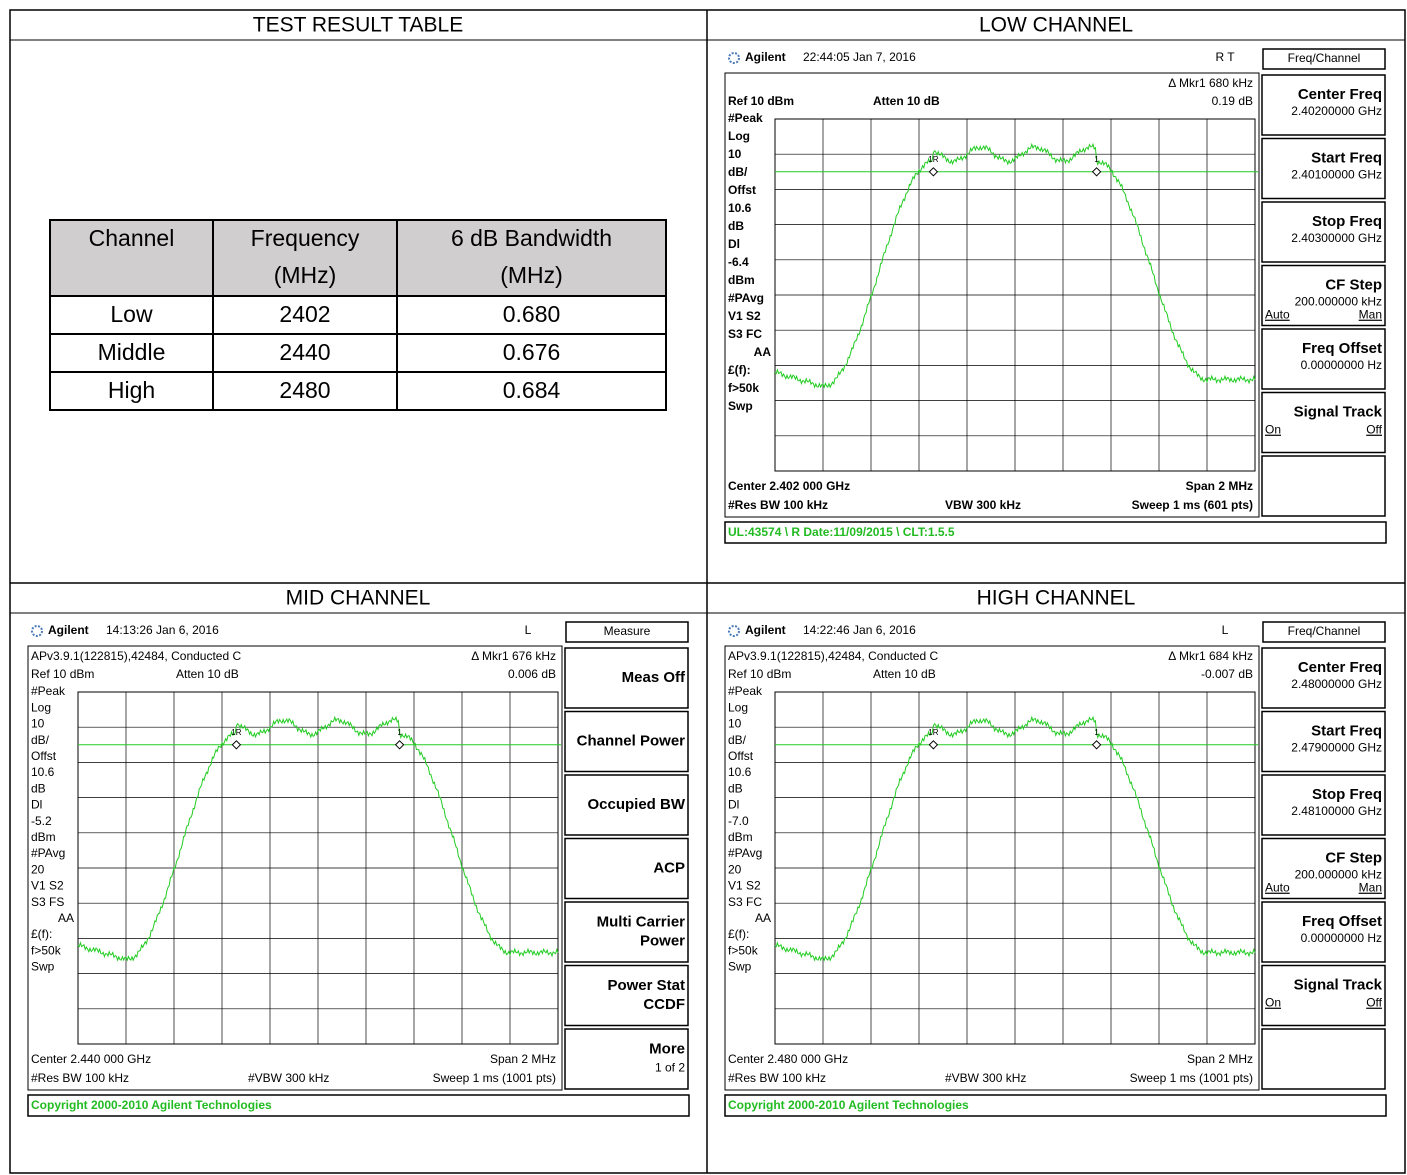  Describe the element at coordinates (1342, 921) in the screenshot. I see `softkey-label: Freq Offset` at that location.